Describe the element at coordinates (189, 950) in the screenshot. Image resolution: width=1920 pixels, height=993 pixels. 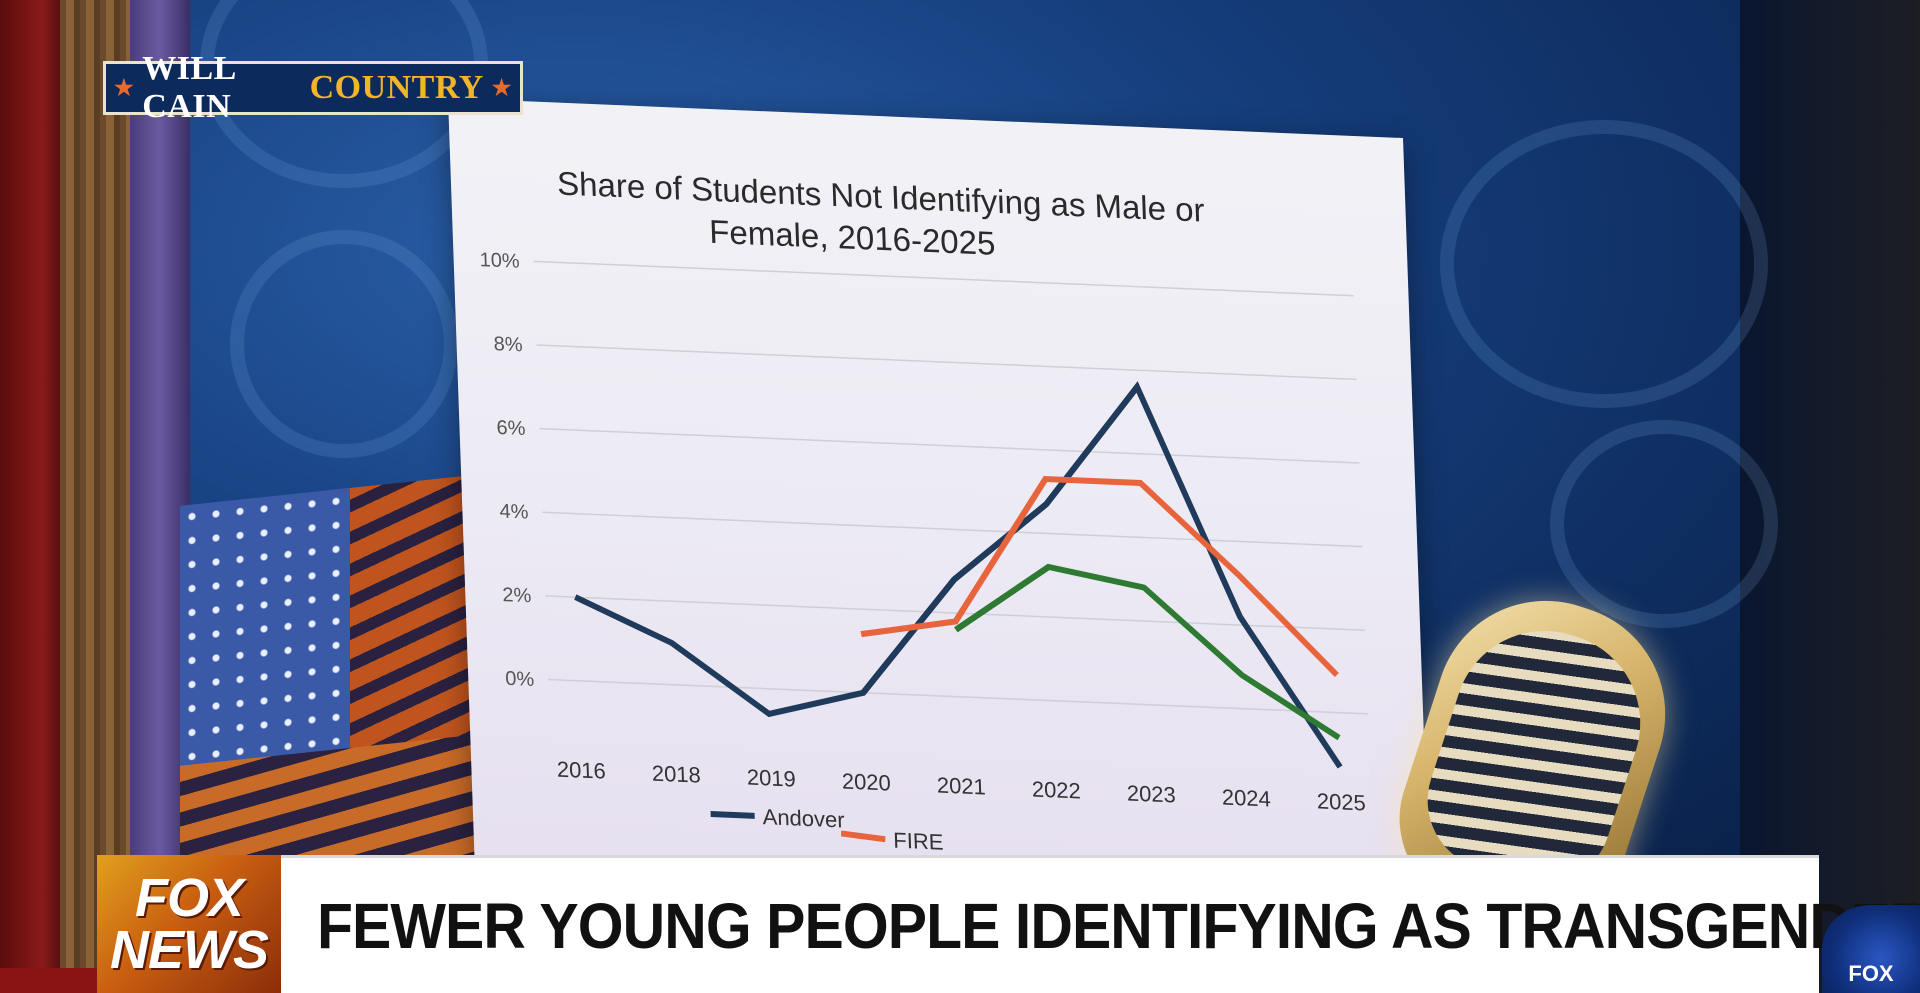
I see `fox-logo-line2: NEWS` at that location.